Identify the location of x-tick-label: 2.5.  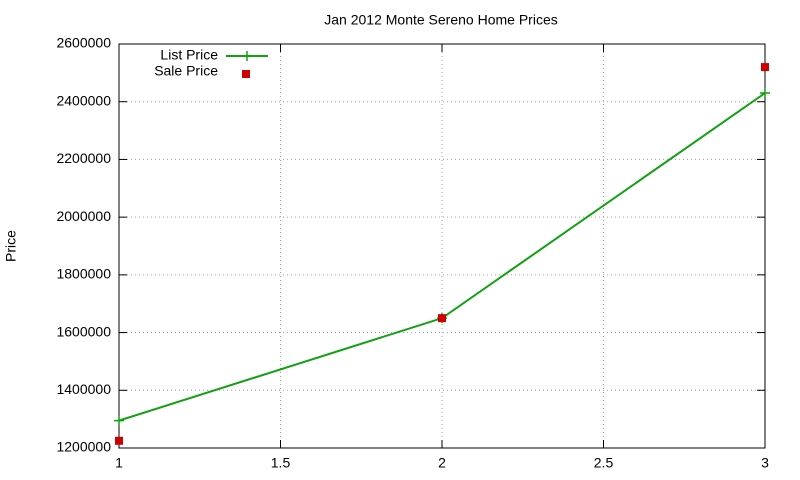
(604, 463).